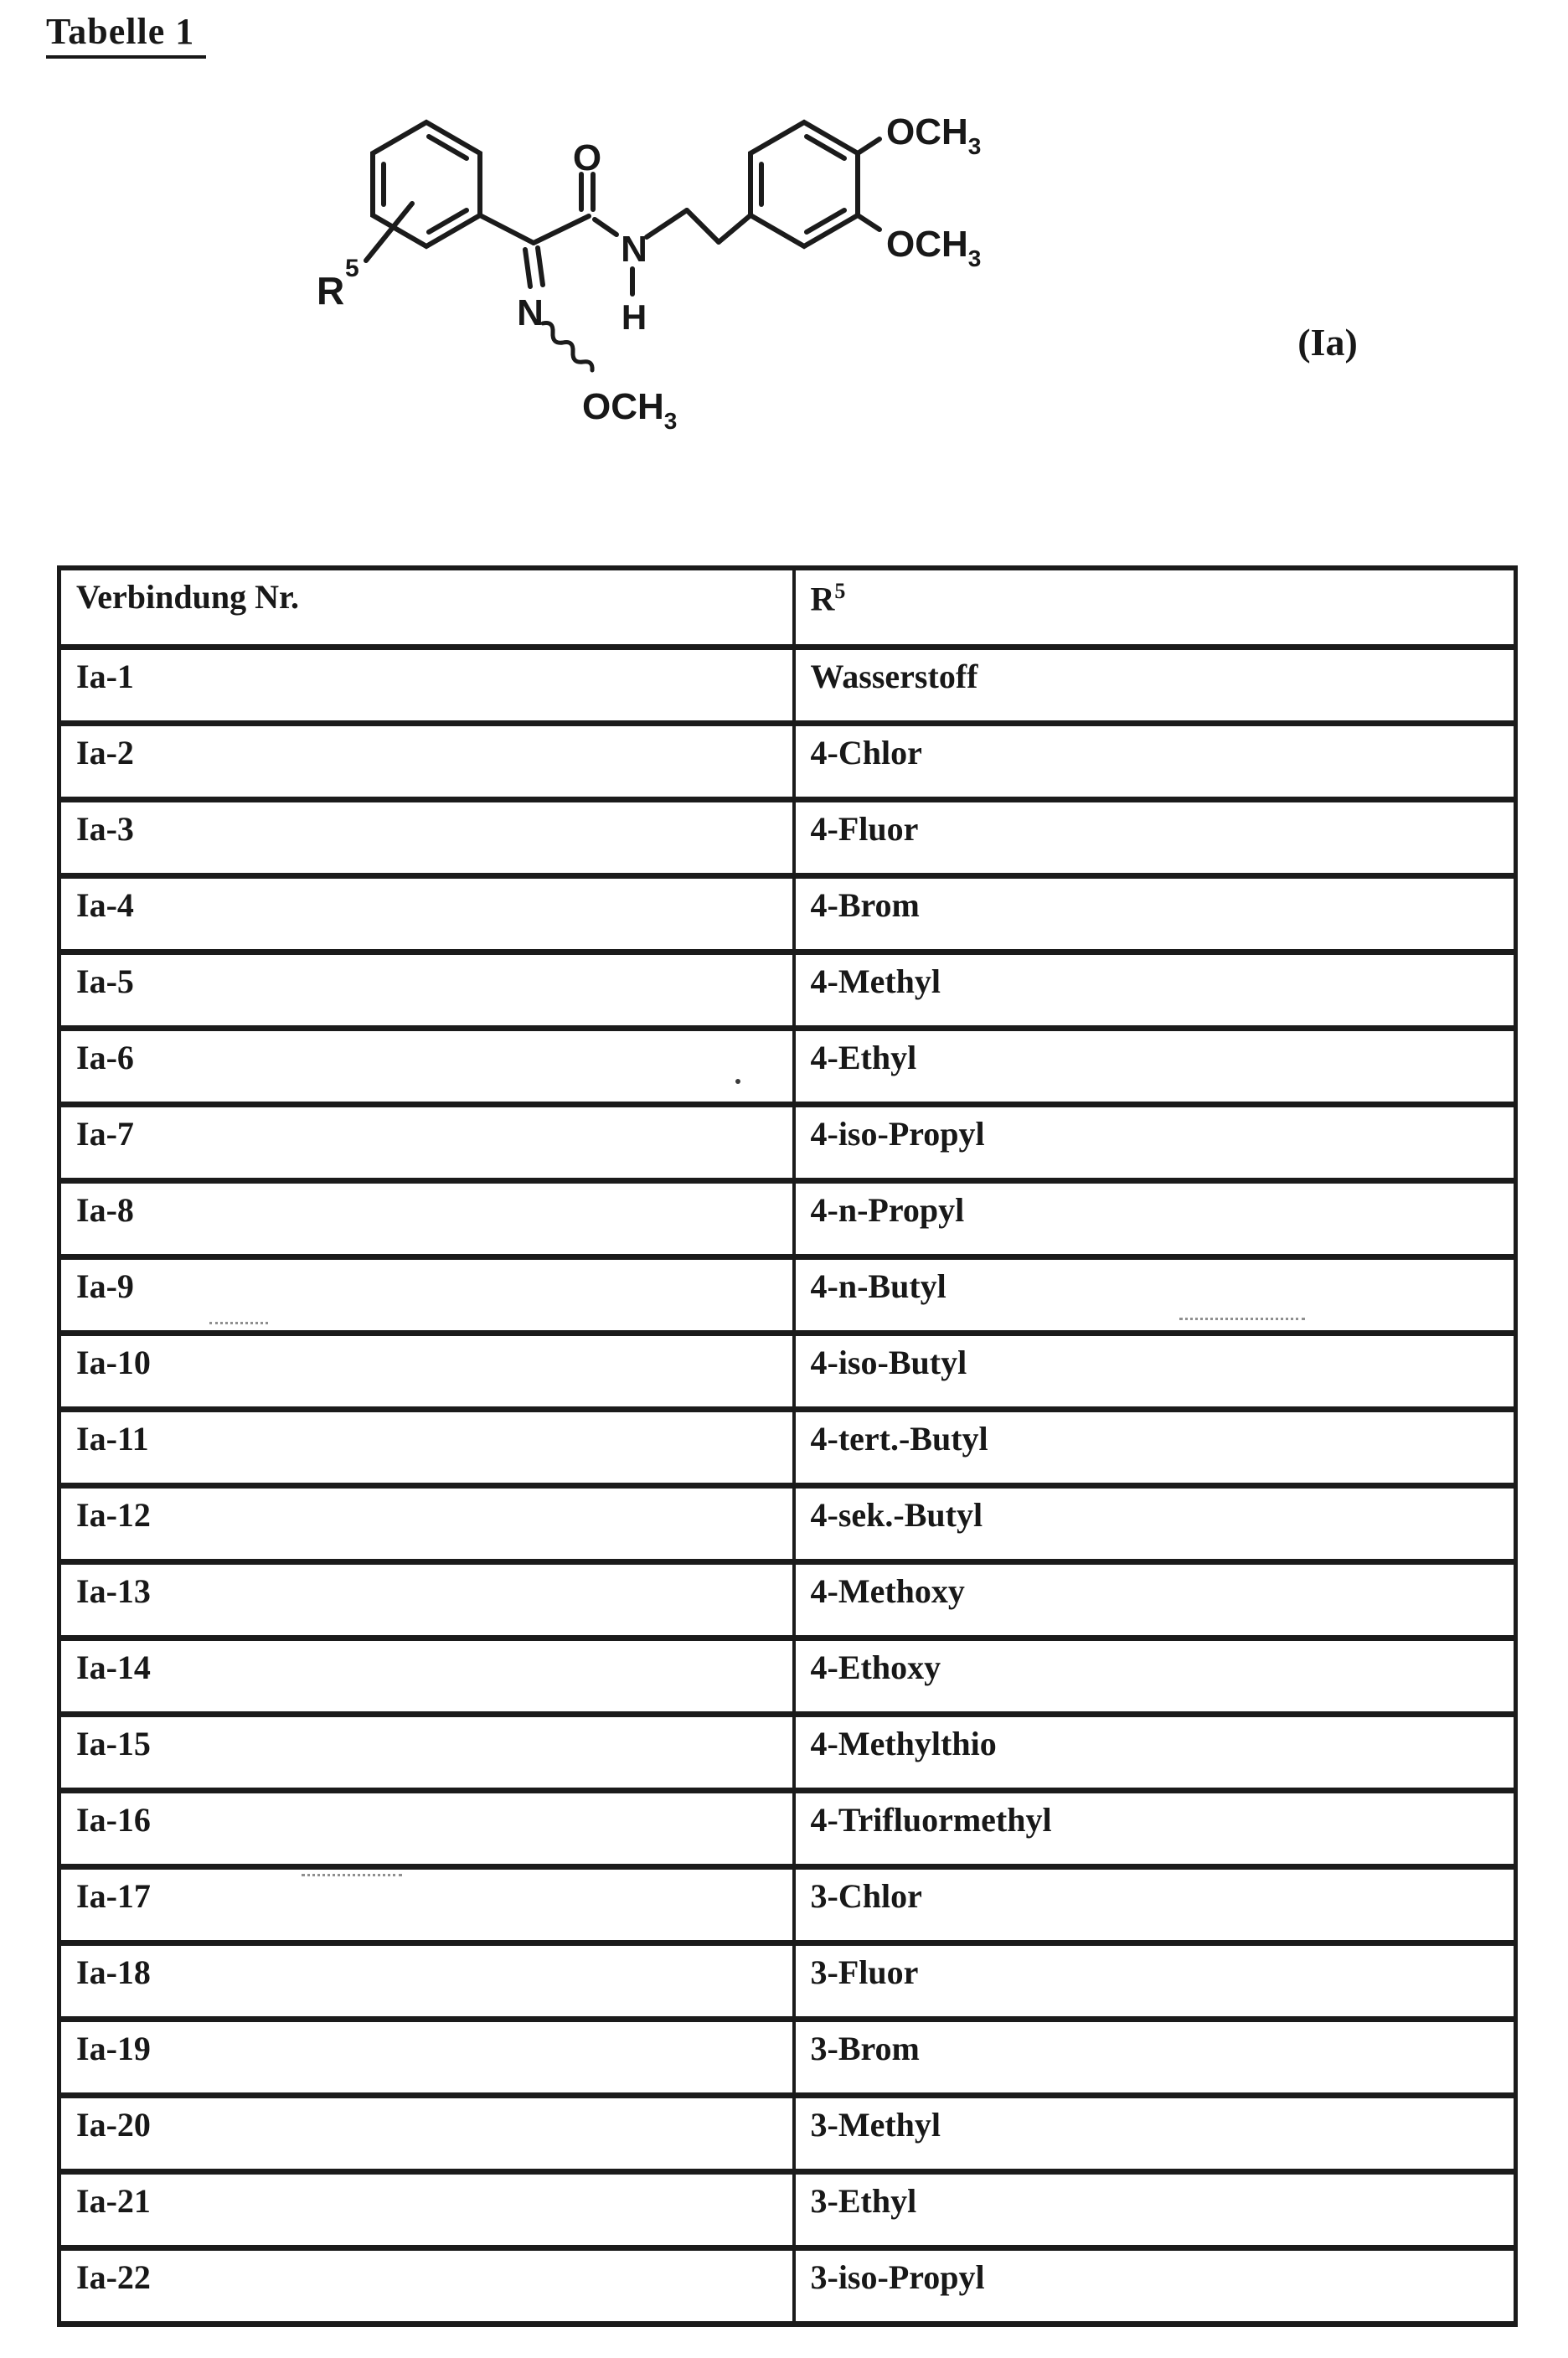 This screenshot has width=1568, height=2358. I want to click on r5-substituent-cell: 4-Brom, so click(1154, 912).